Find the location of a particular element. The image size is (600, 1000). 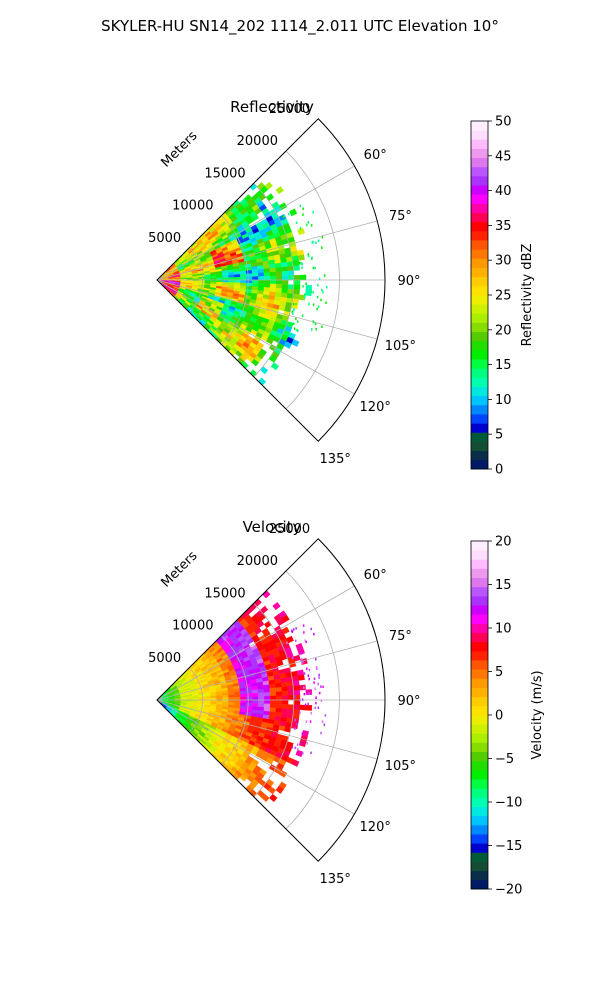

radial-tick-label: 15000 is located at coordinates (224, 173).